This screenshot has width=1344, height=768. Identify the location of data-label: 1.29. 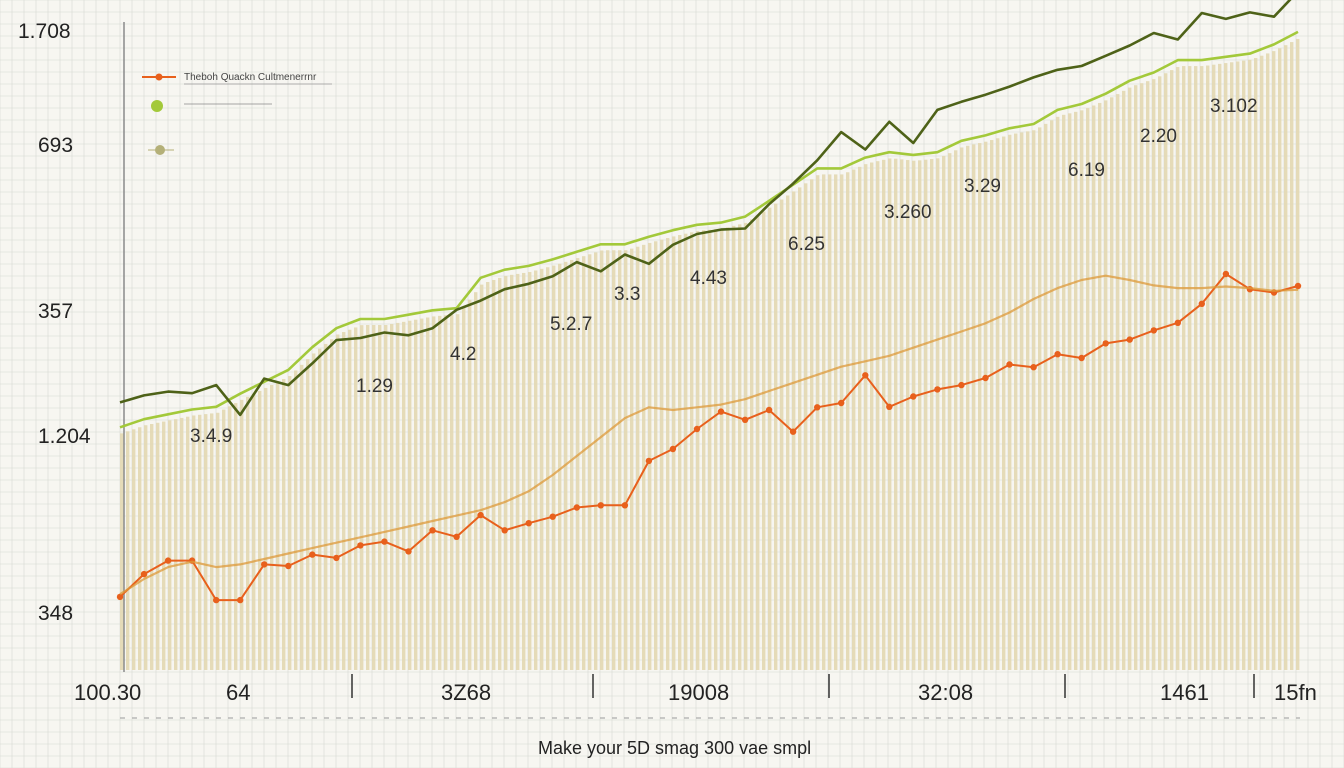
(374, 386).